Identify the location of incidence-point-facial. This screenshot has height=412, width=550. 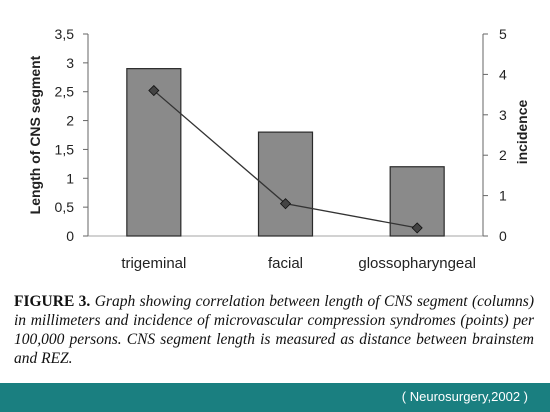
(285, 204).